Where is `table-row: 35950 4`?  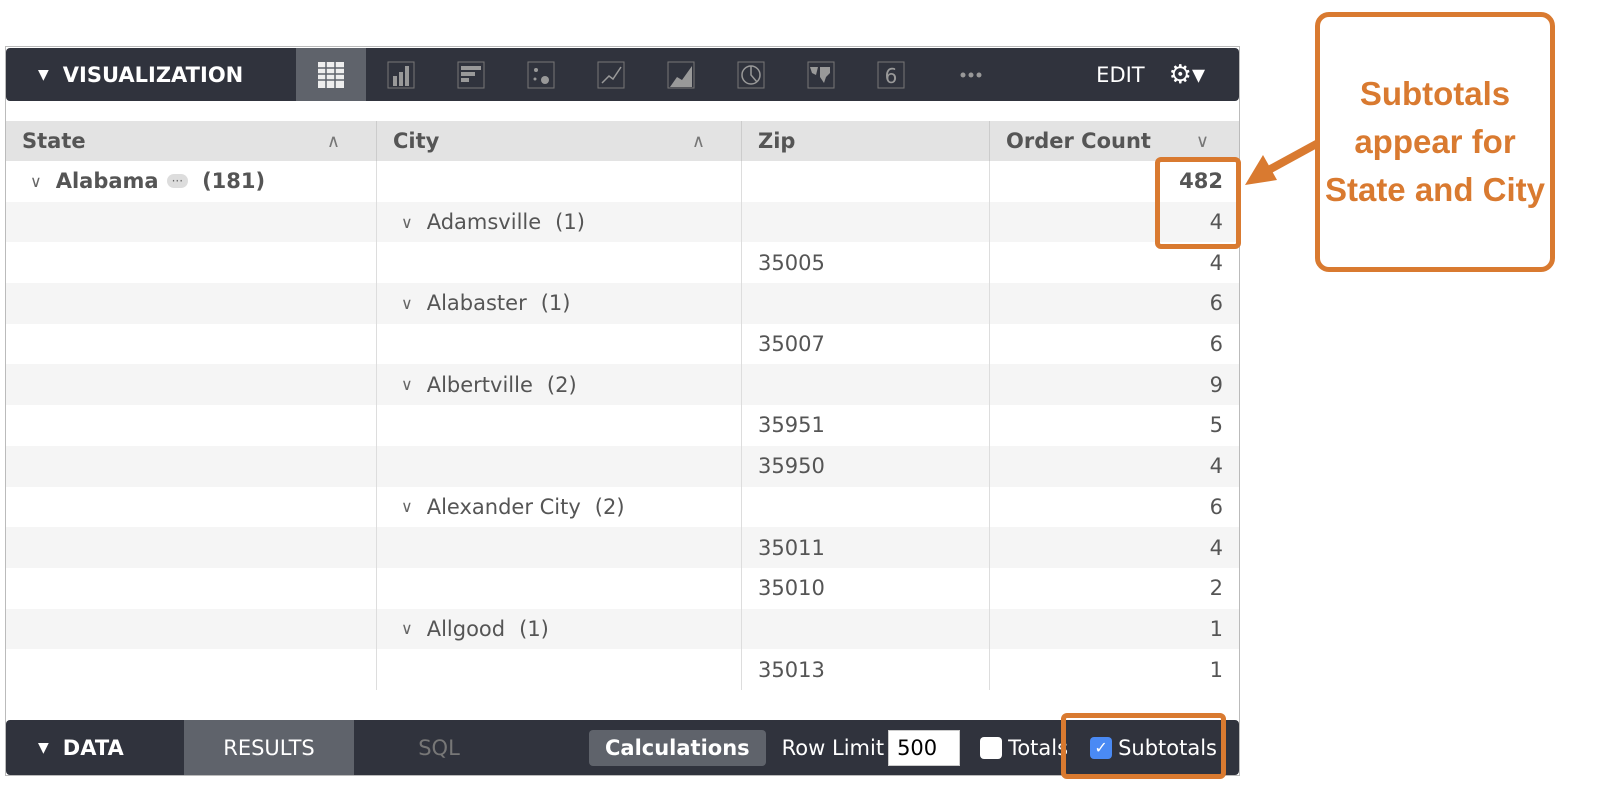 table-row: 35950 4 is located at coordinates (622, 466).